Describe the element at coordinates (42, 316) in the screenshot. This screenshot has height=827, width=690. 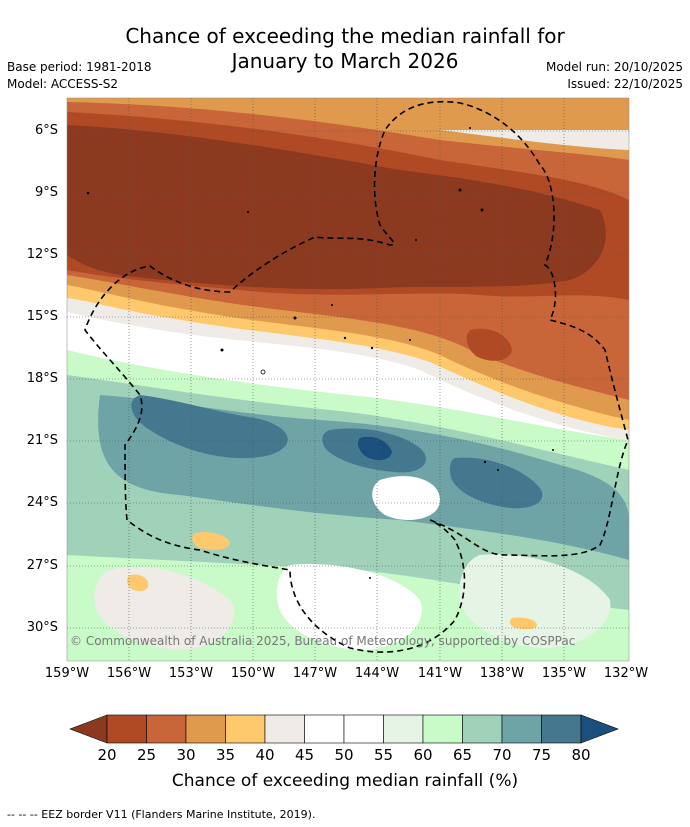
I see `lat-label: 15°S` at that location.